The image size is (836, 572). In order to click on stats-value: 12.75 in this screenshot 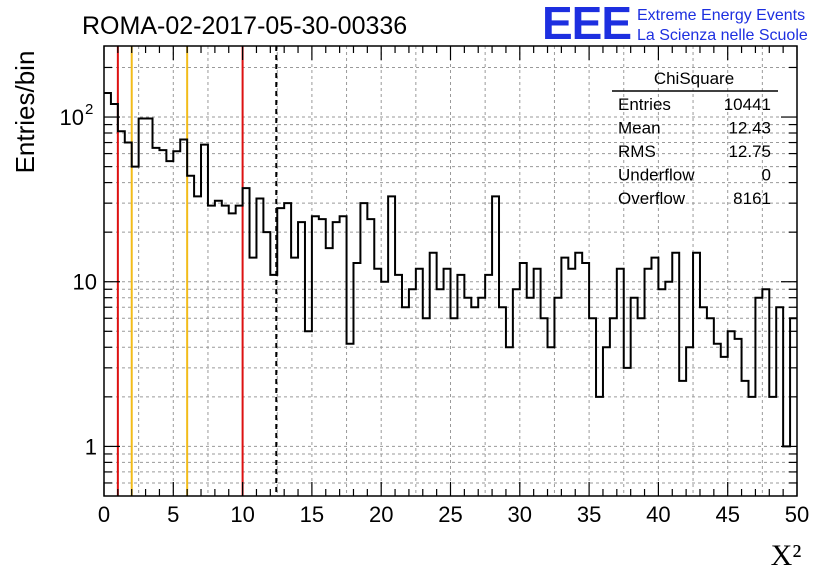, I will do `click(749, 151)`.